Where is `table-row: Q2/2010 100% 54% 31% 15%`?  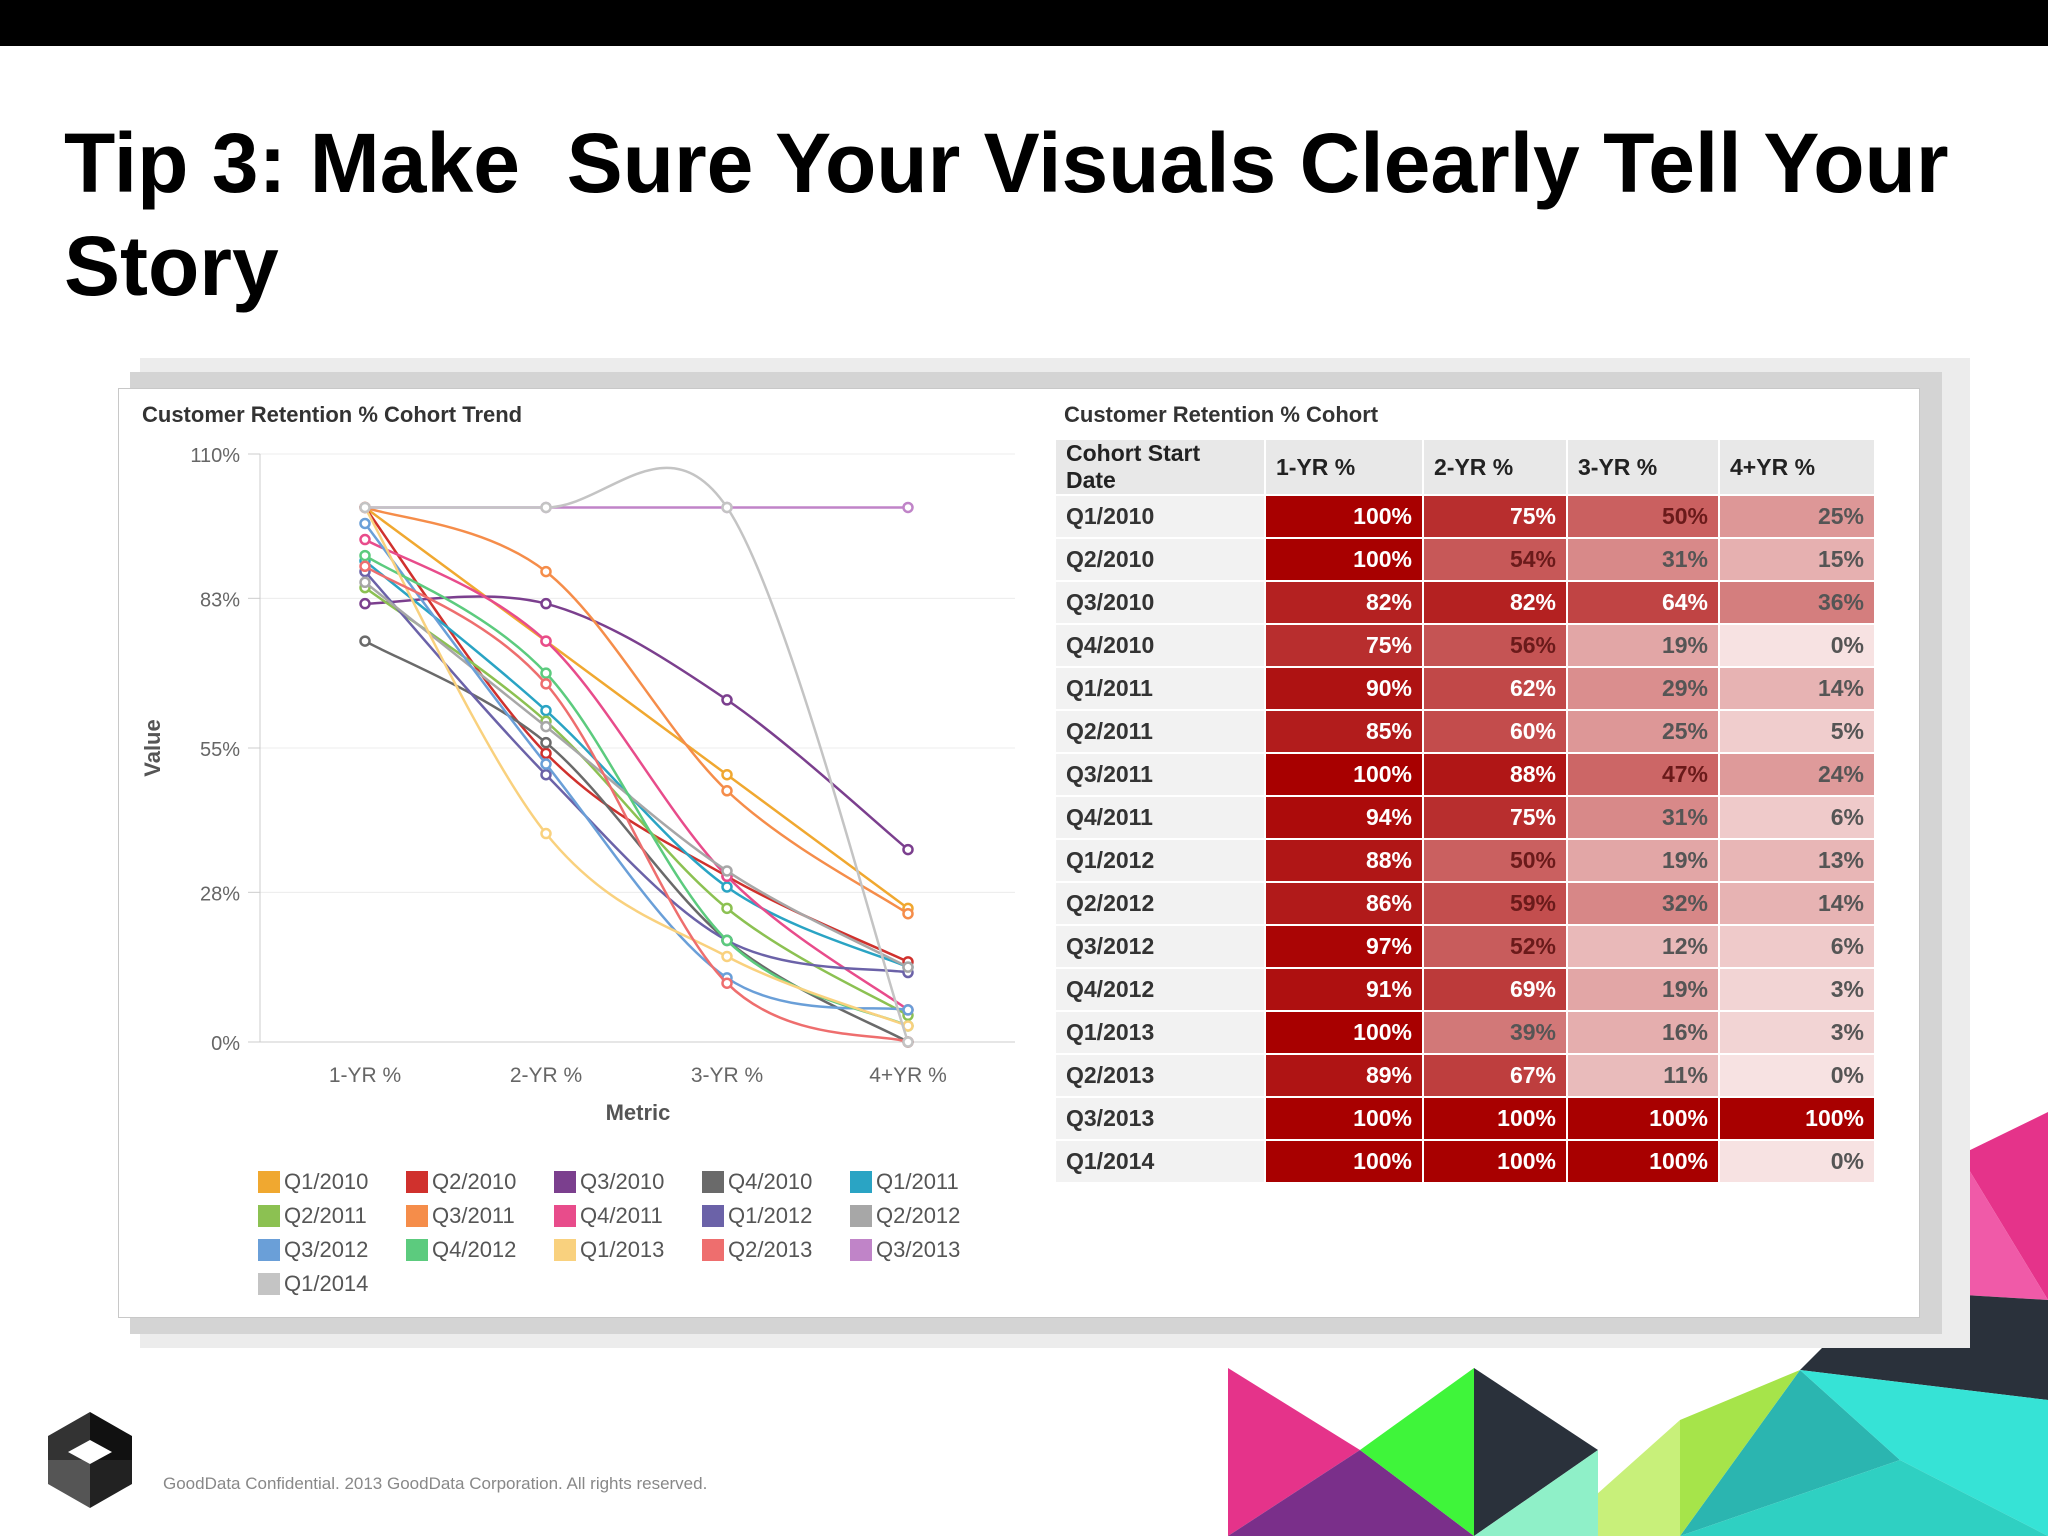 table-row: Q2/2010 100% 54% 31% 15% is located at coordinates (1466, 560).